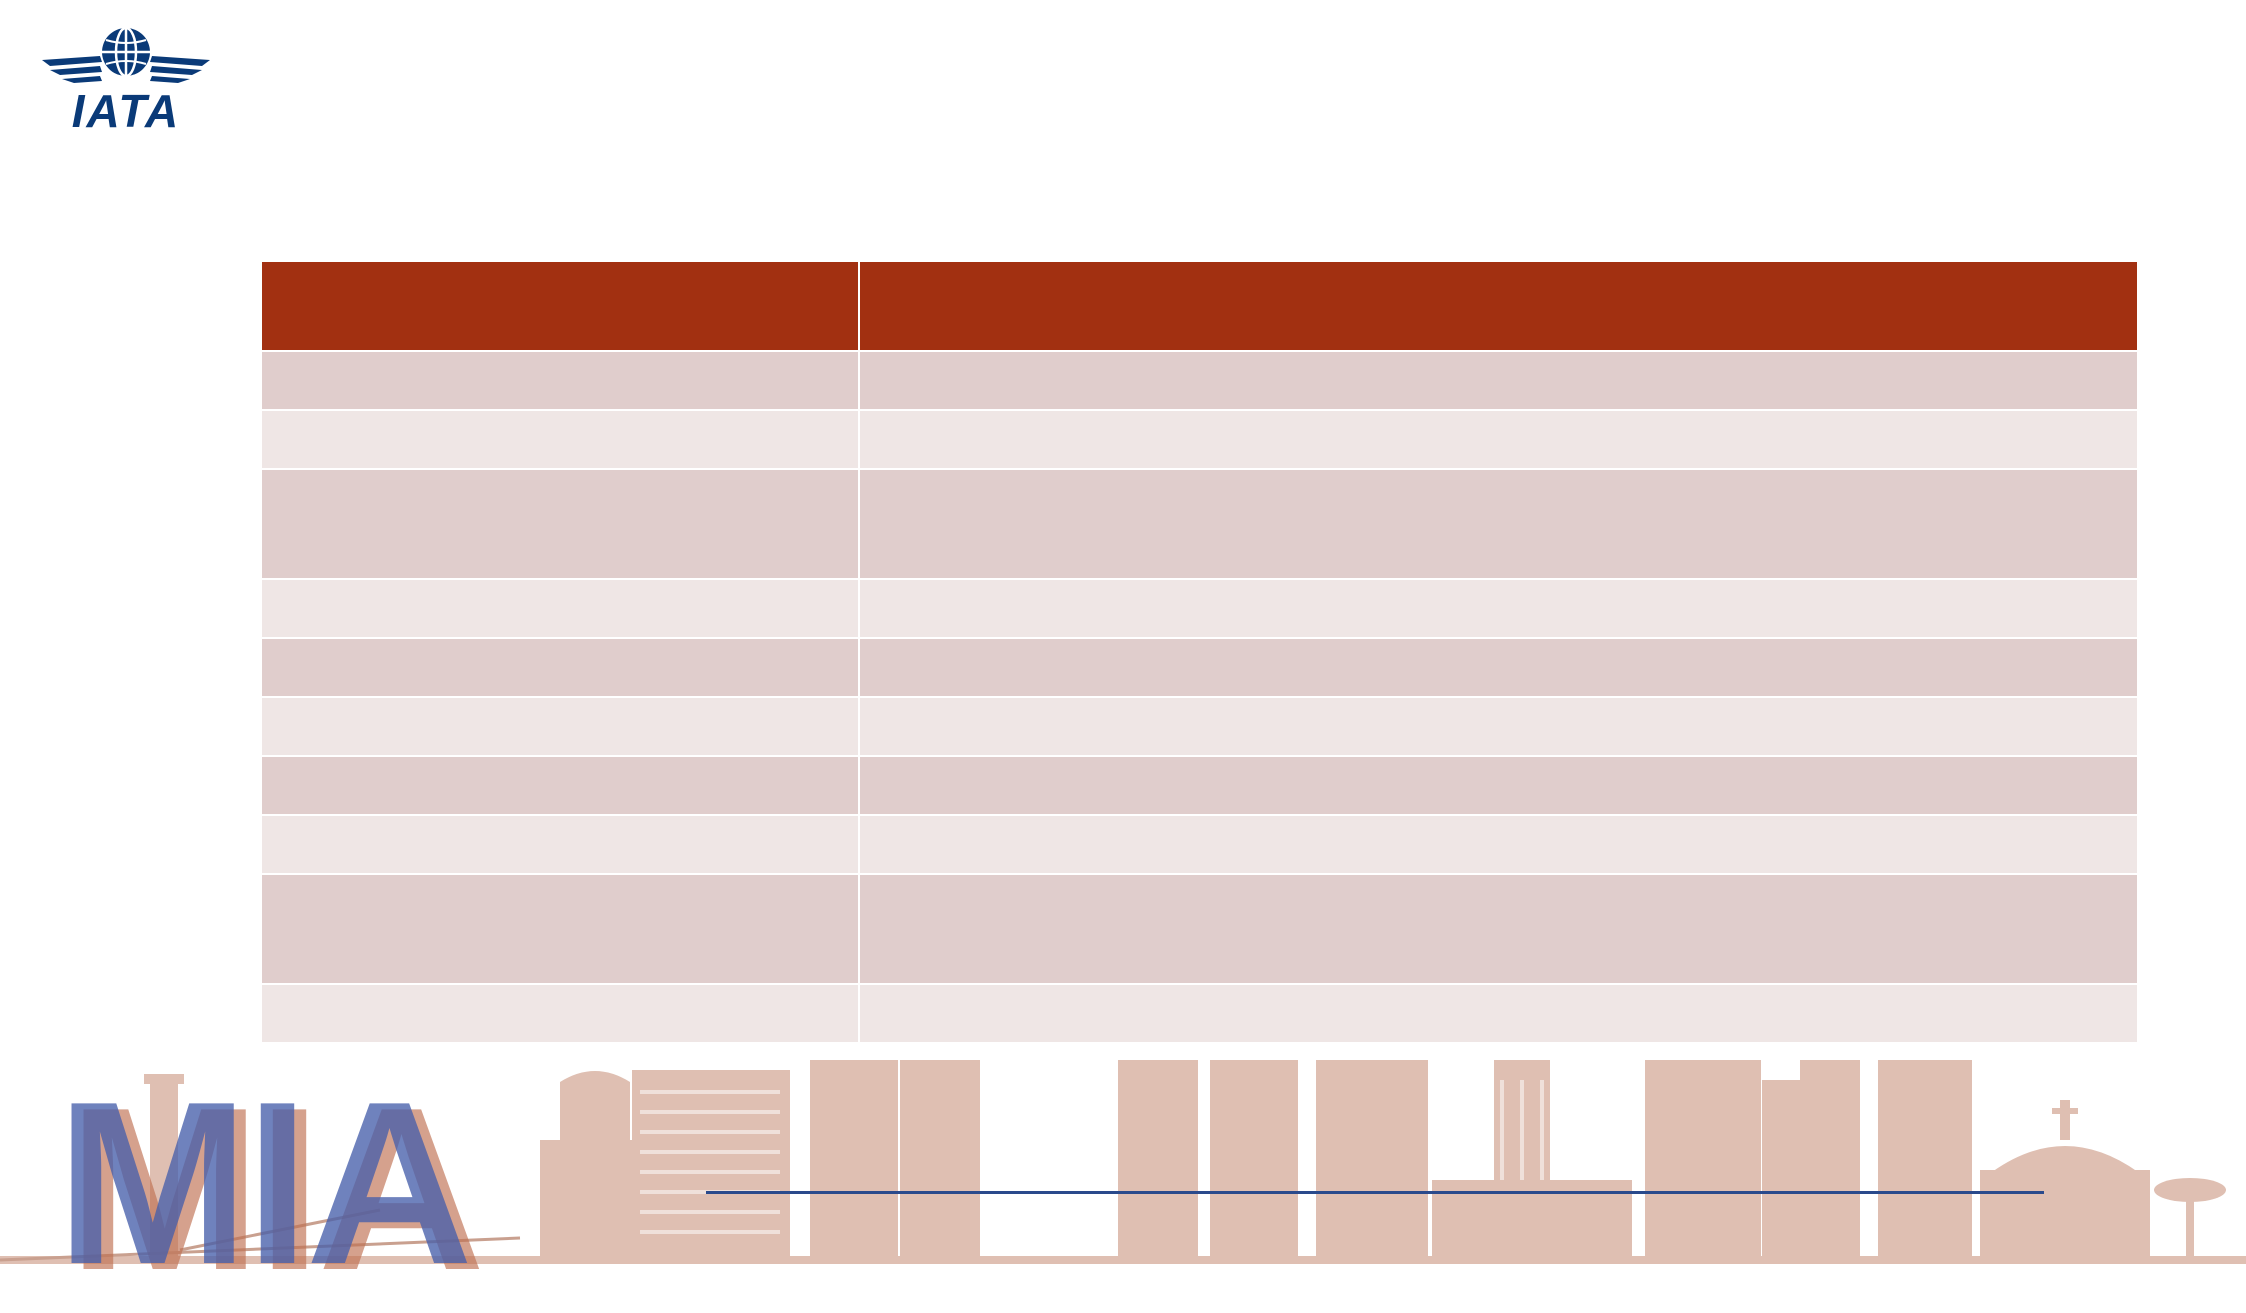 Image resolution: width=2246 pixels, height=1313 pixels. I want to click on table-header-row, so click(1199, 306).